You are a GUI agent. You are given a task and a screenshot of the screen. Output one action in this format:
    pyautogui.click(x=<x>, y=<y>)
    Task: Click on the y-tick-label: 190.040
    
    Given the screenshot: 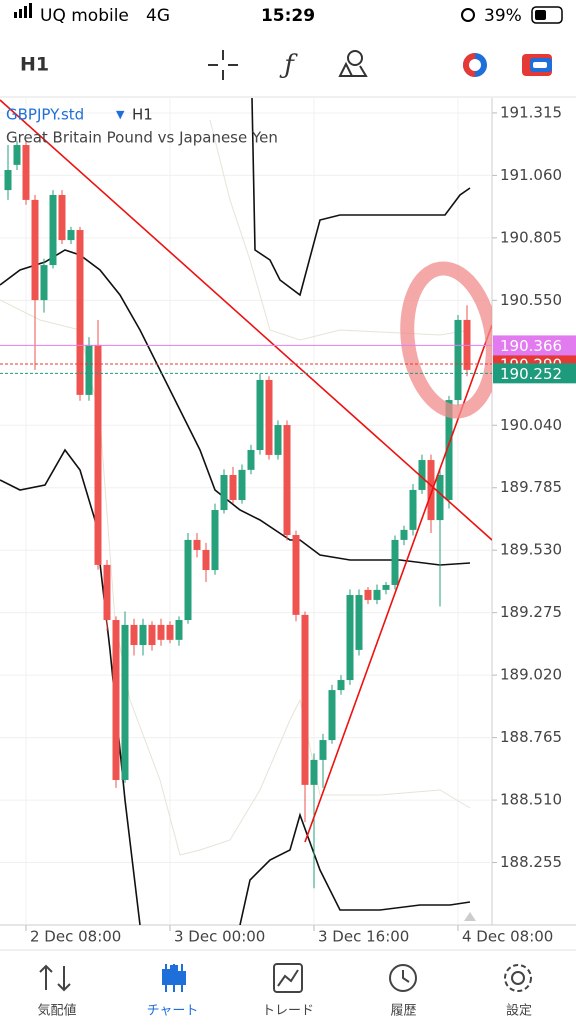 What is the action you would take?
    pyautogui.click(x=531, y=425)
    